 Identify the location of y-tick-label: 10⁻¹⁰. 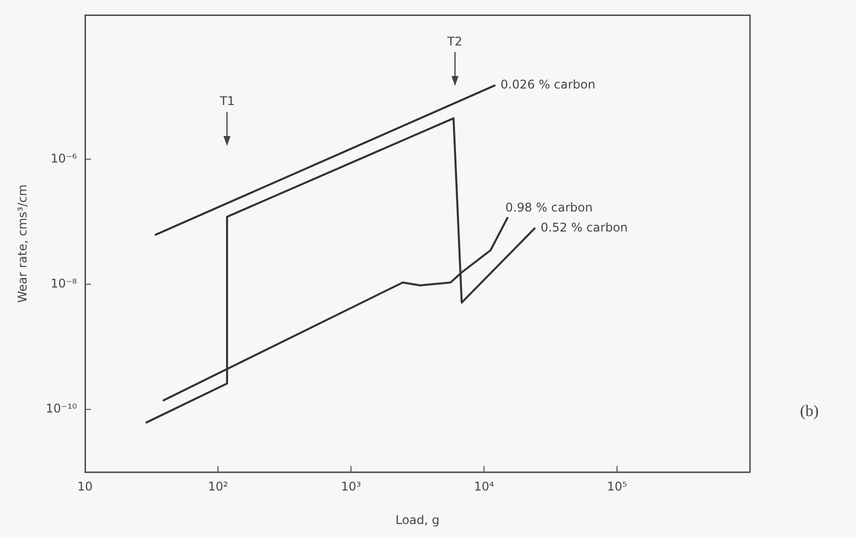
(62, 409).